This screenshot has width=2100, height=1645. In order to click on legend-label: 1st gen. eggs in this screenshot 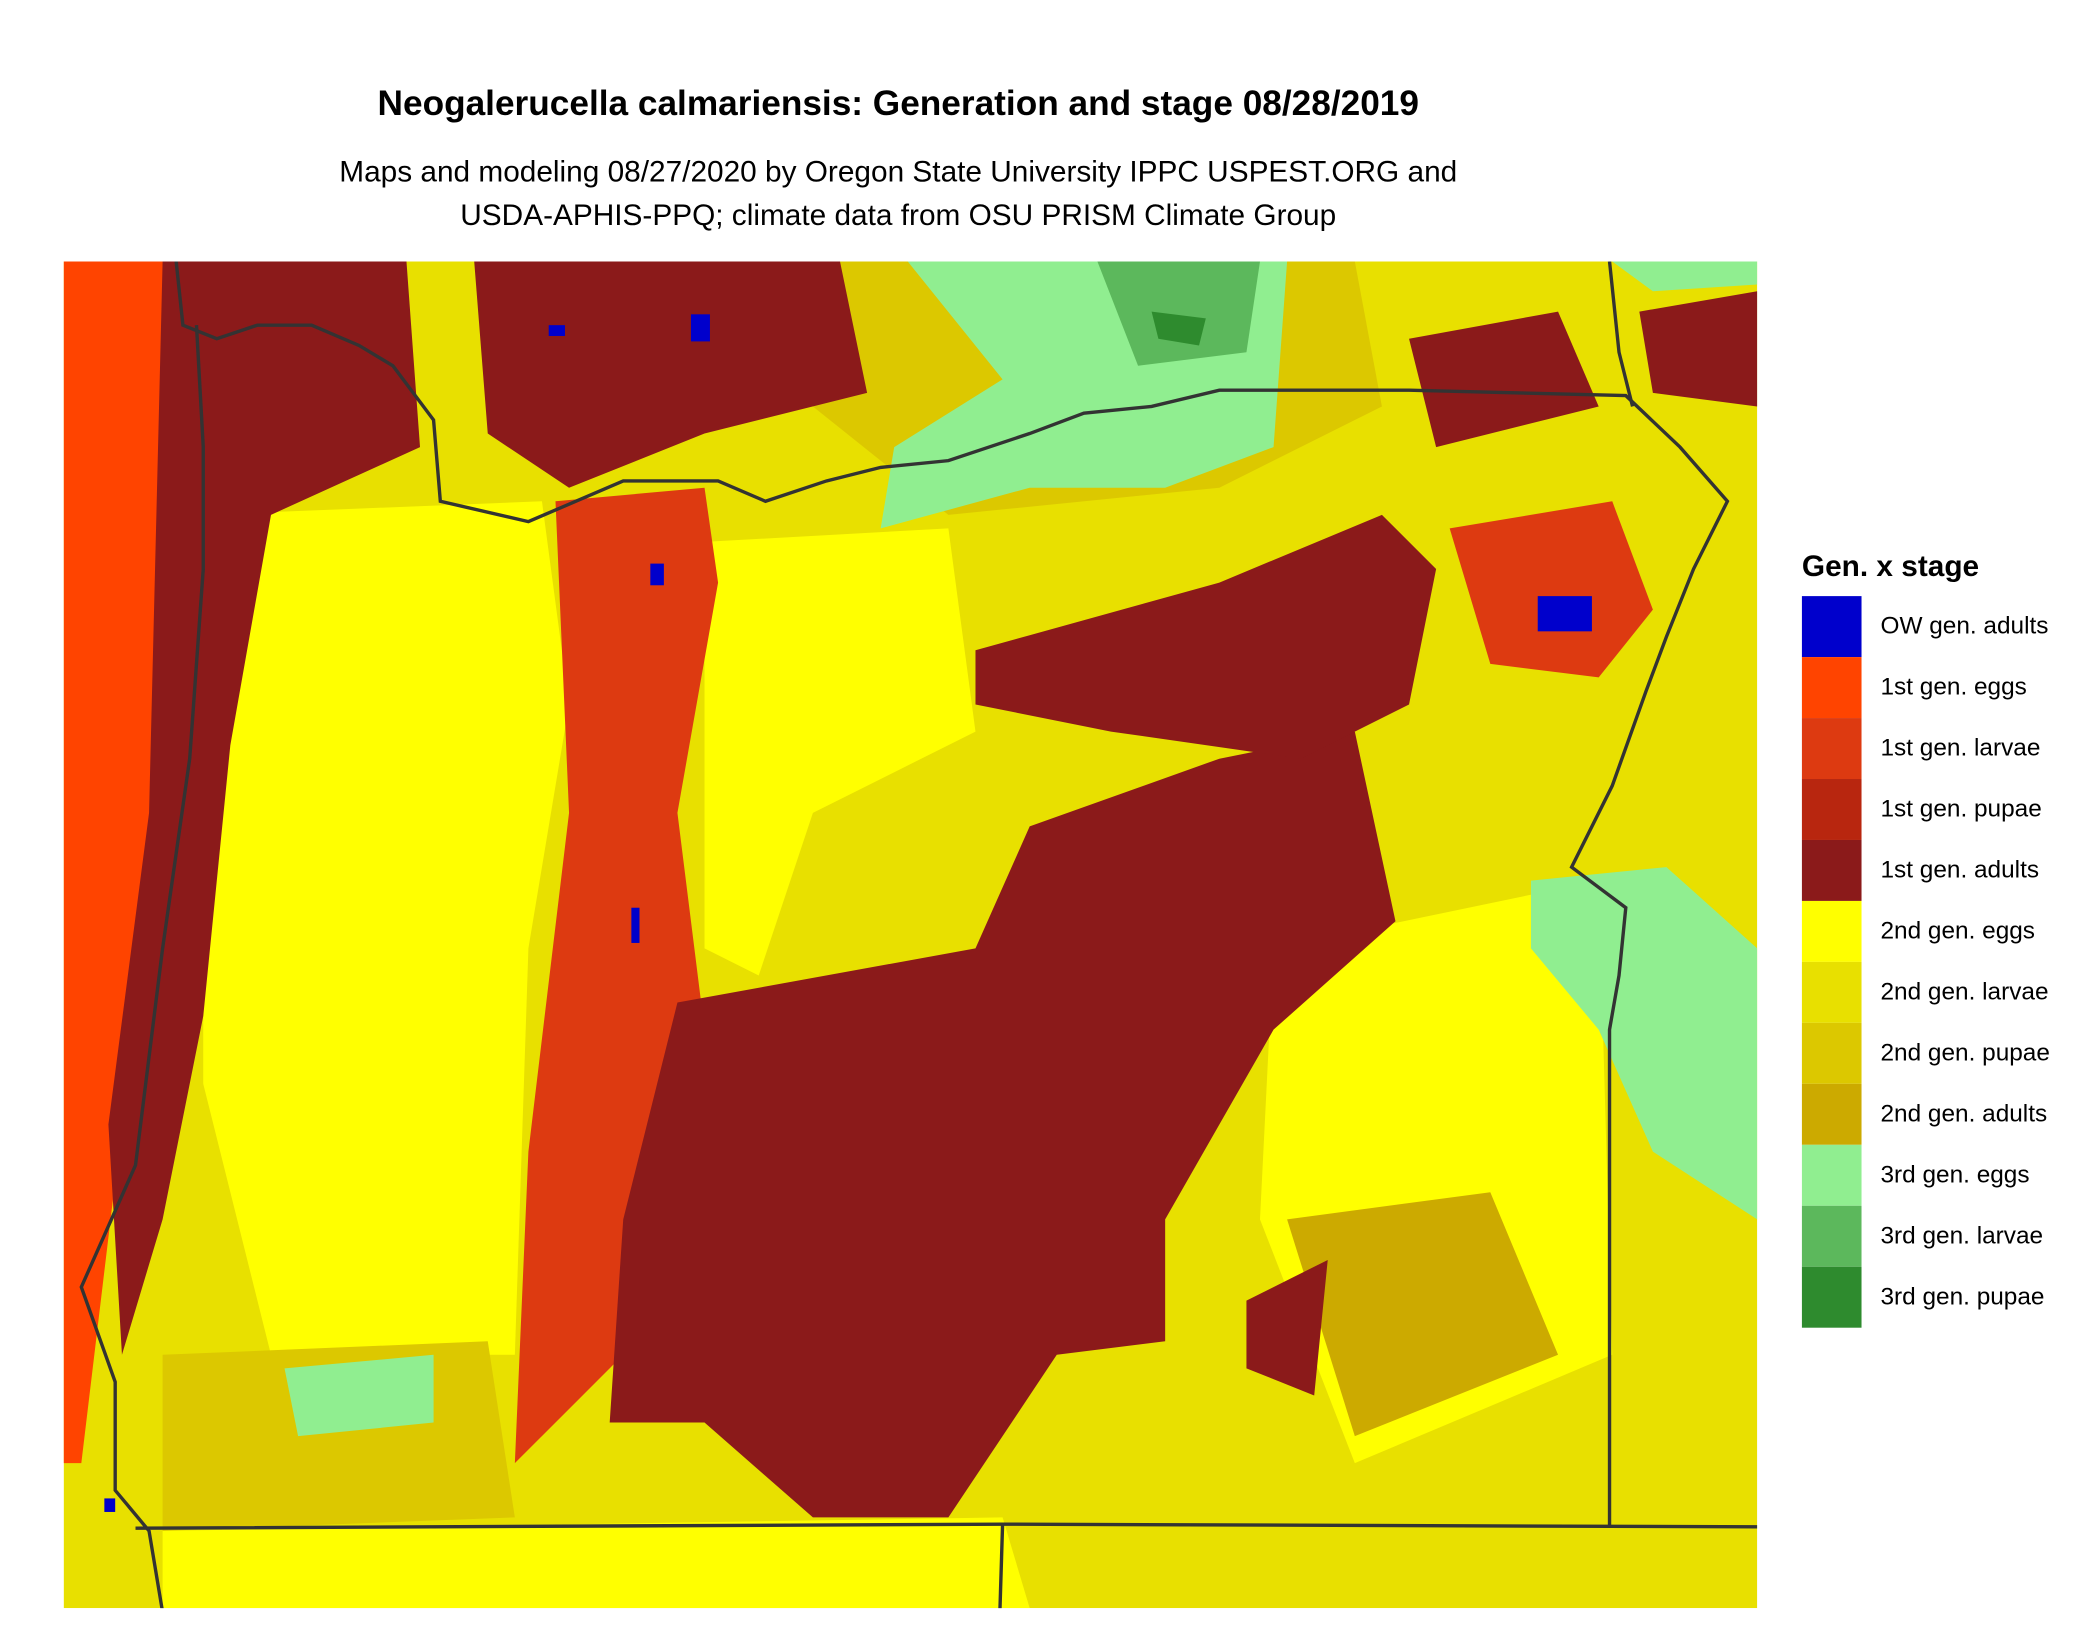, I will do `click(1953, 687)`.